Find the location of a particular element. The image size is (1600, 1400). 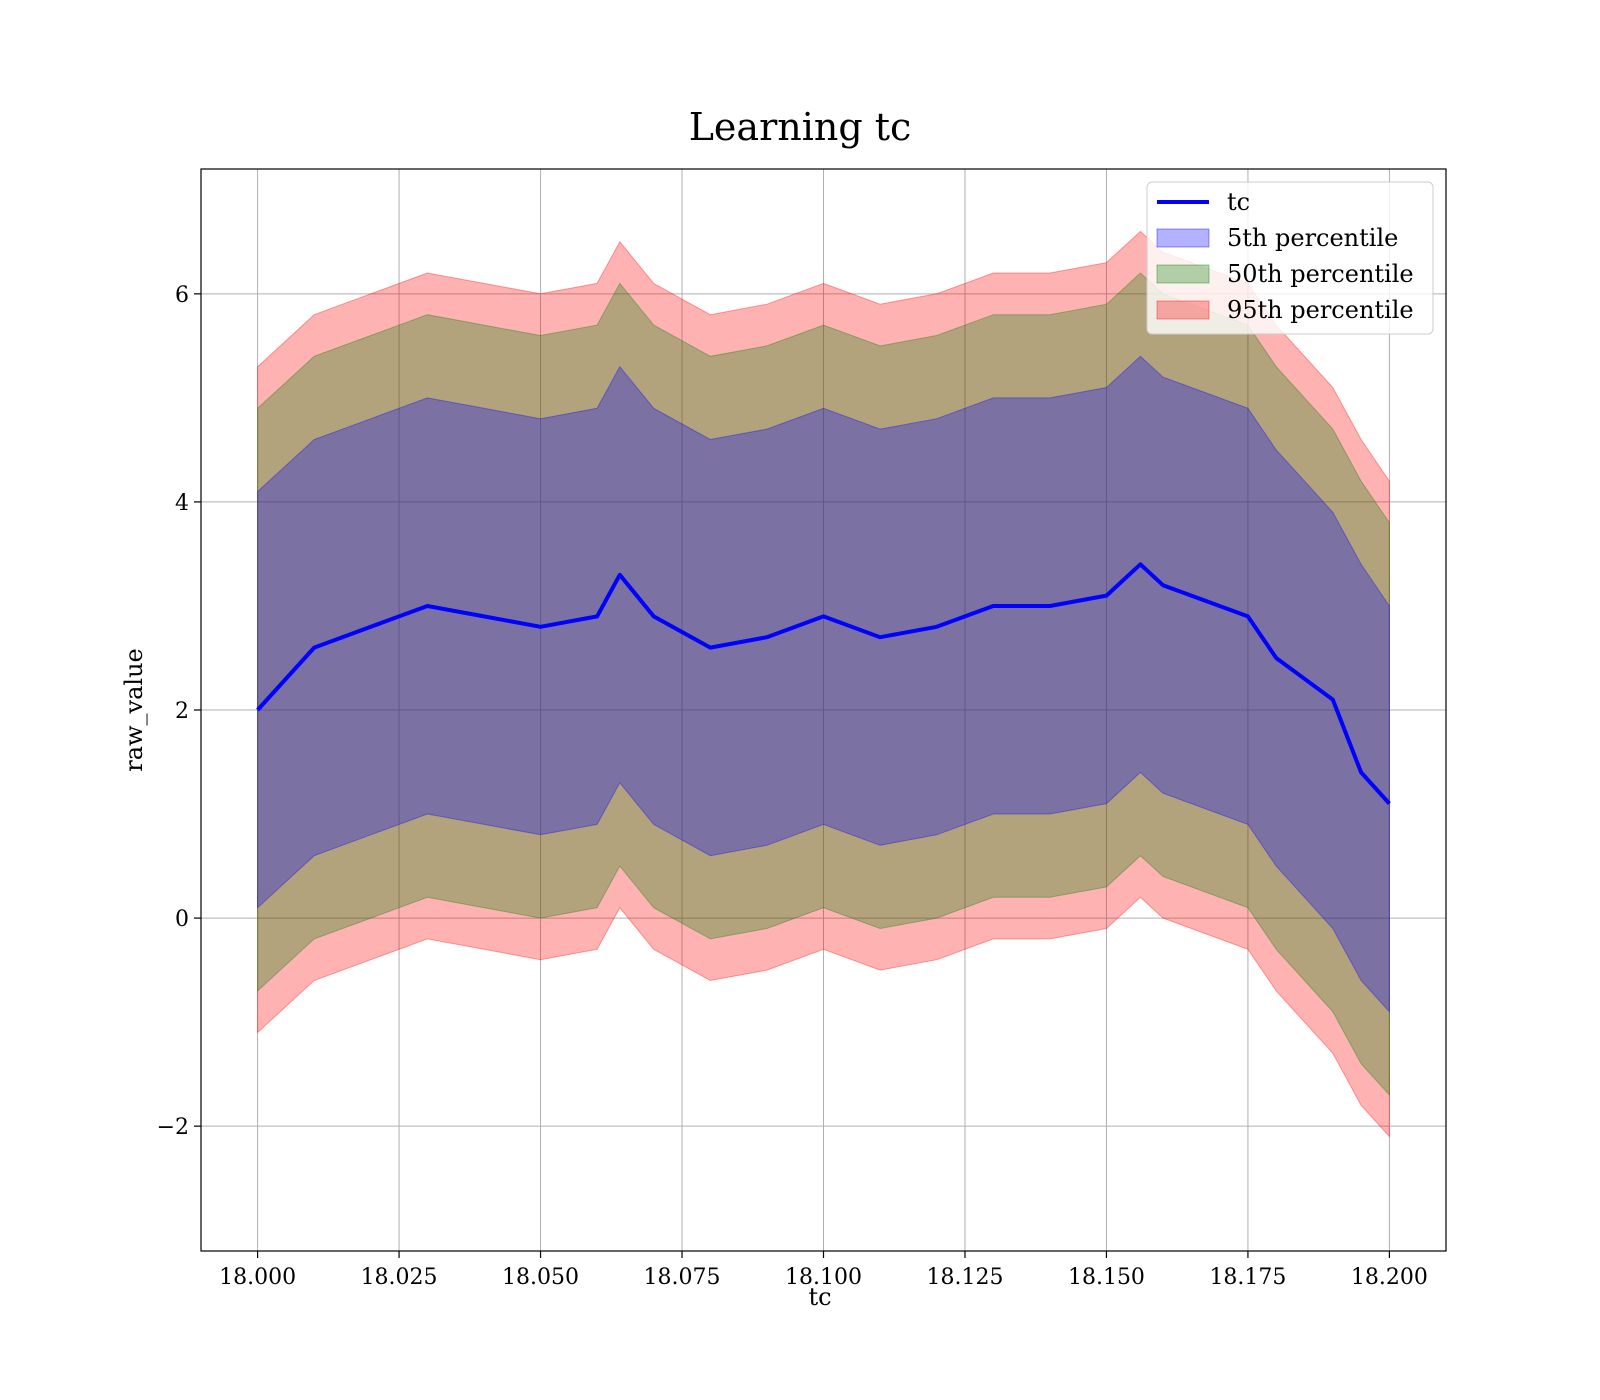

x-tick-label: 18.125 is located at coordinates (964, 1277).